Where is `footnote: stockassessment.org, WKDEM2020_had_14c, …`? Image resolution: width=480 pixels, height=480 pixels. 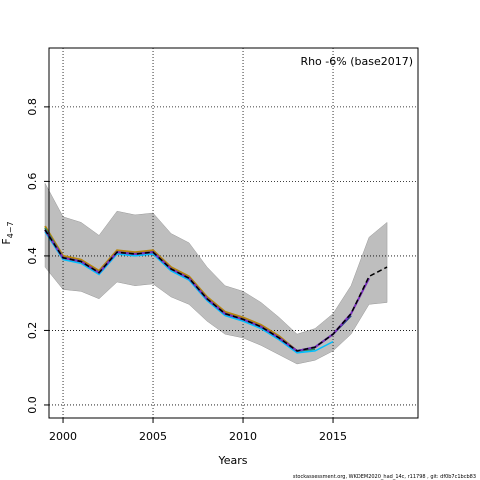 footnote: stockassessment.org, WKDEM2020_had_14c, … is located at coordinates (384, 477).